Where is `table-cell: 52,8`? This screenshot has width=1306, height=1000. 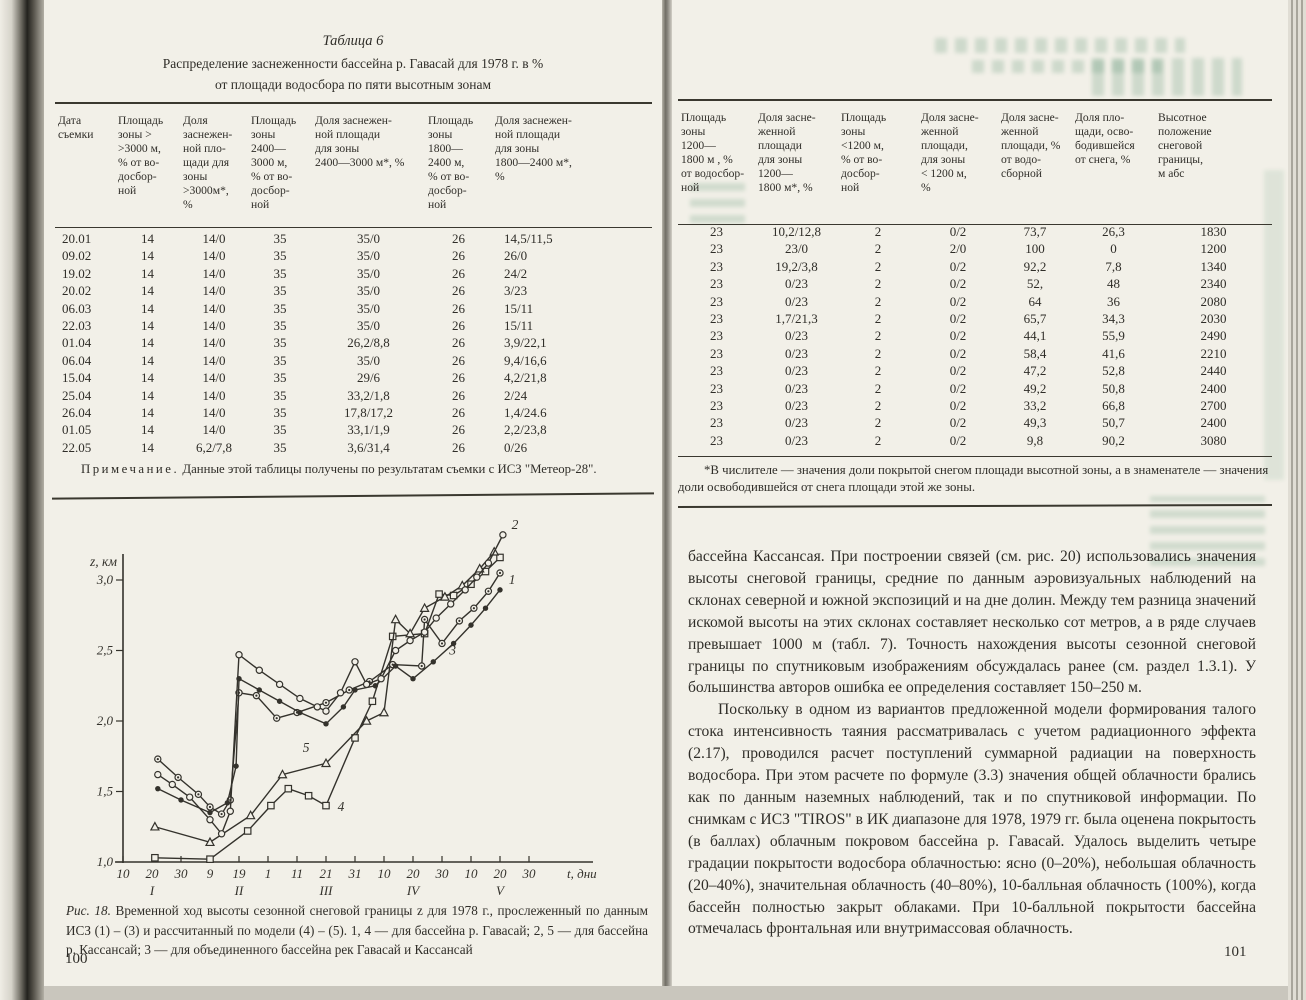 table-cell: 52,8 is located at coordinates (1113, 371).